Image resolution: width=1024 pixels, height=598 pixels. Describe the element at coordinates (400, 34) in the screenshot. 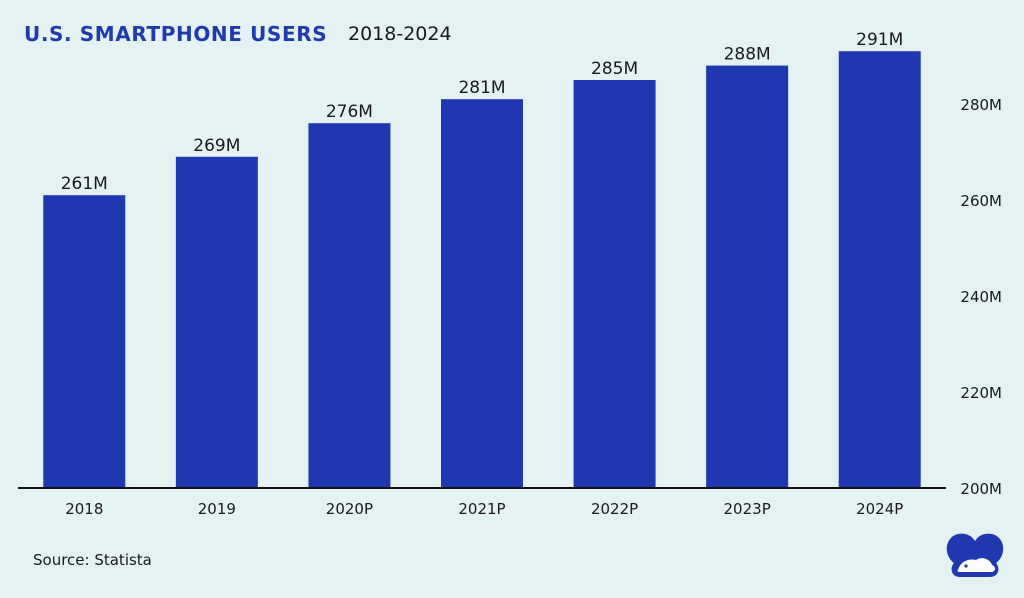

I see `chart-subtitle: 2018-2024` at that location.